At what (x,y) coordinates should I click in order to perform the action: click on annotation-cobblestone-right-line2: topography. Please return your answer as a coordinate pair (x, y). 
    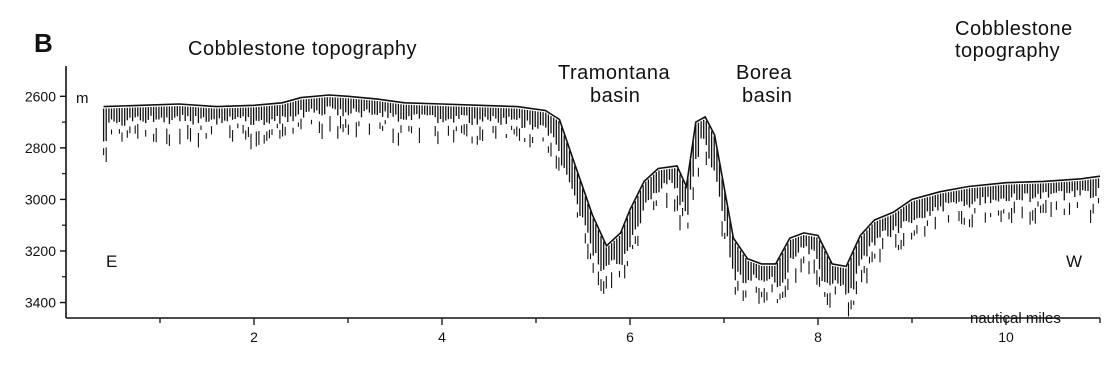
    Looking at the image, I should click on (1008, 51).